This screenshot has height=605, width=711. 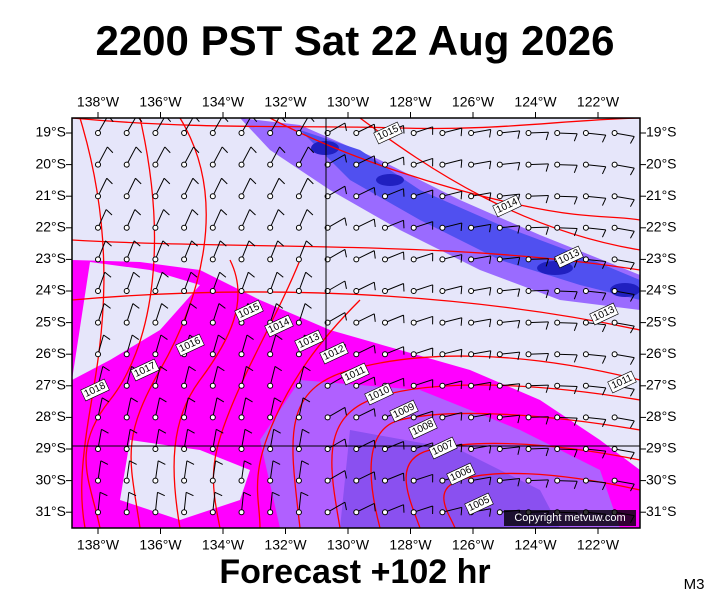 I want to click on title: 2200 PST Sat 22 Aug 2026, so click(x=354, y=40).